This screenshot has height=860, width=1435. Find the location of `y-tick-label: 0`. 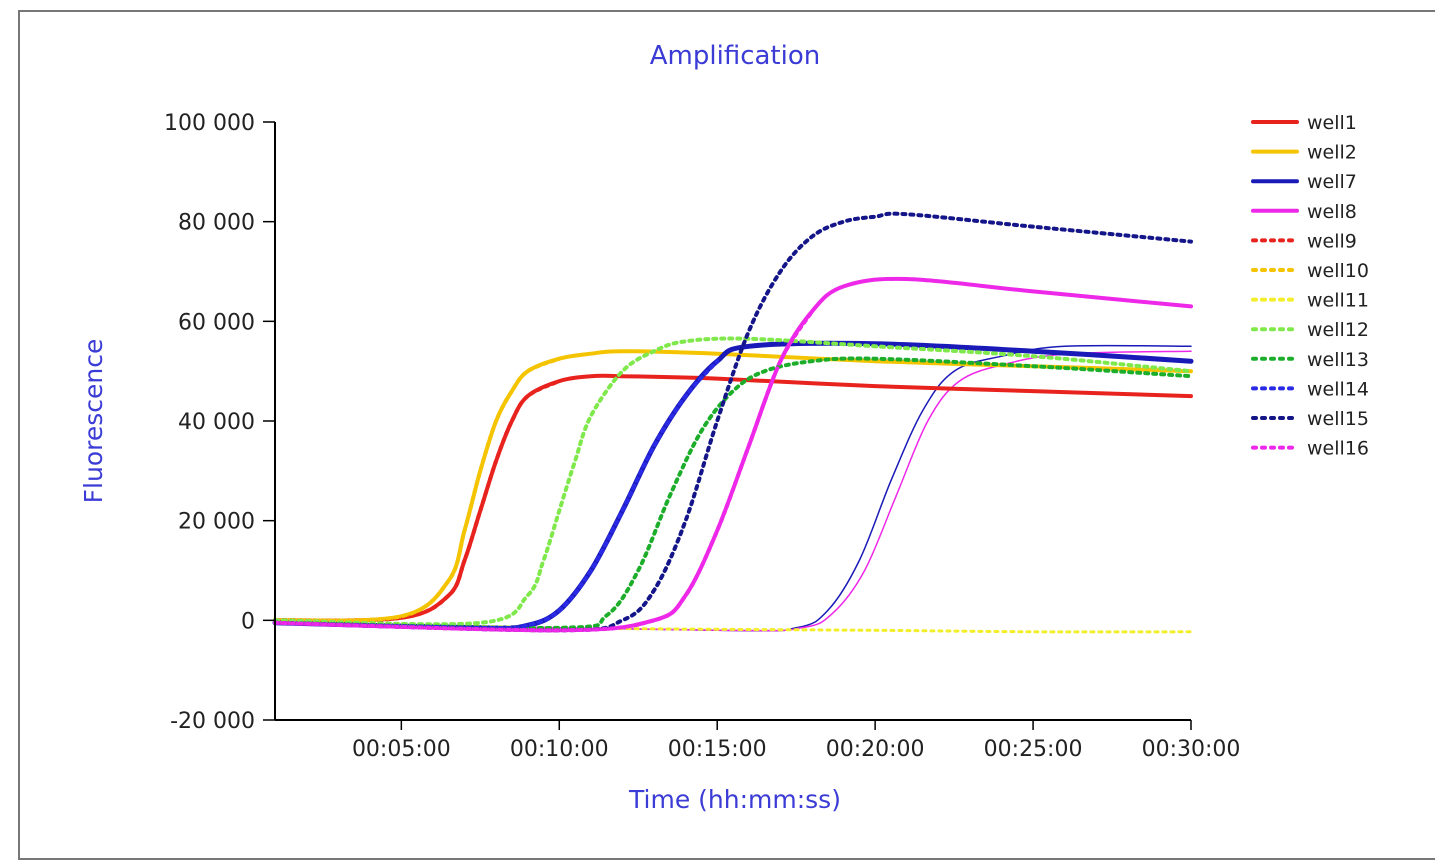

y-tick-label: 0 is located at coordinates (248, 621).